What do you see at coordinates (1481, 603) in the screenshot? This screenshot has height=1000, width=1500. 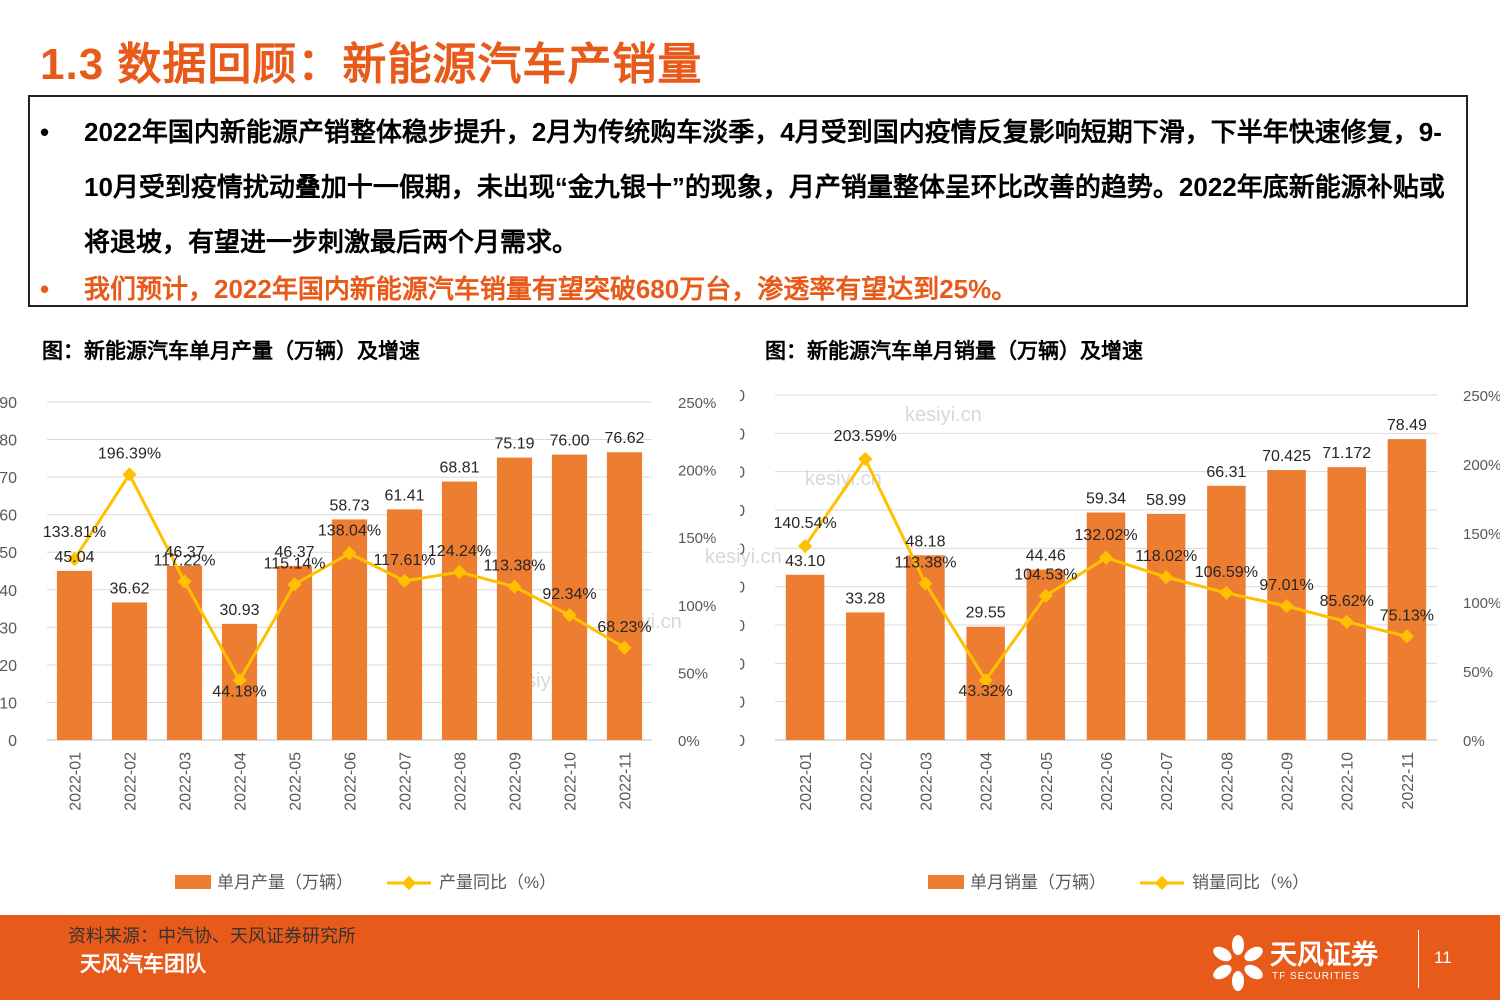 I see `y2-tick-label: 100%` at bounding box center [1481, 603].